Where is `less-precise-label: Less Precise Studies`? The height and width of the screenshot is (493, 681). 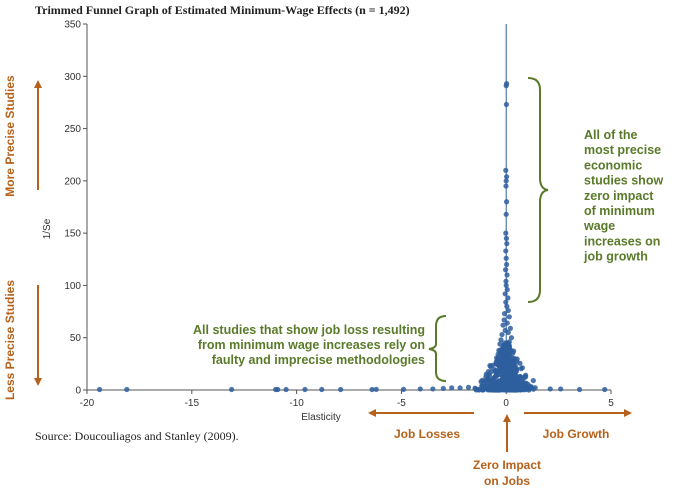
less-precise-label: Less Precise Studies is located at coordinates (10, 340).